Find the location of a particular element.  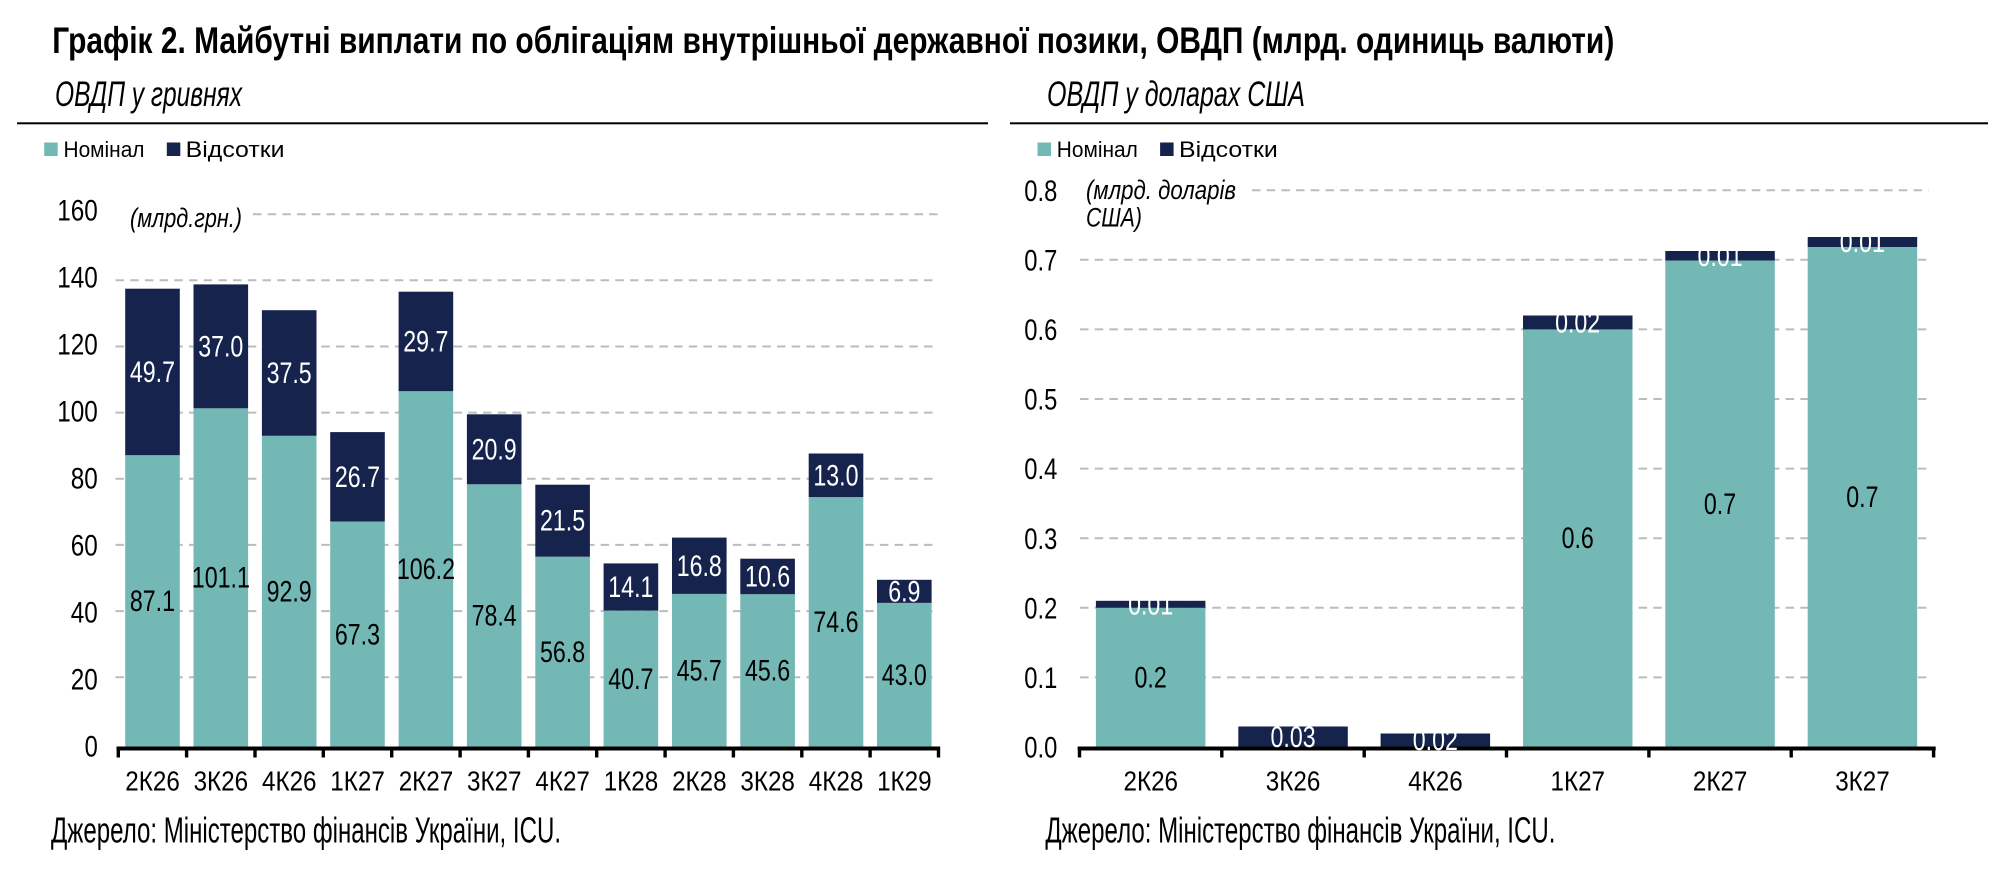

svg-text: 0 is located at coordinates (91, 747).